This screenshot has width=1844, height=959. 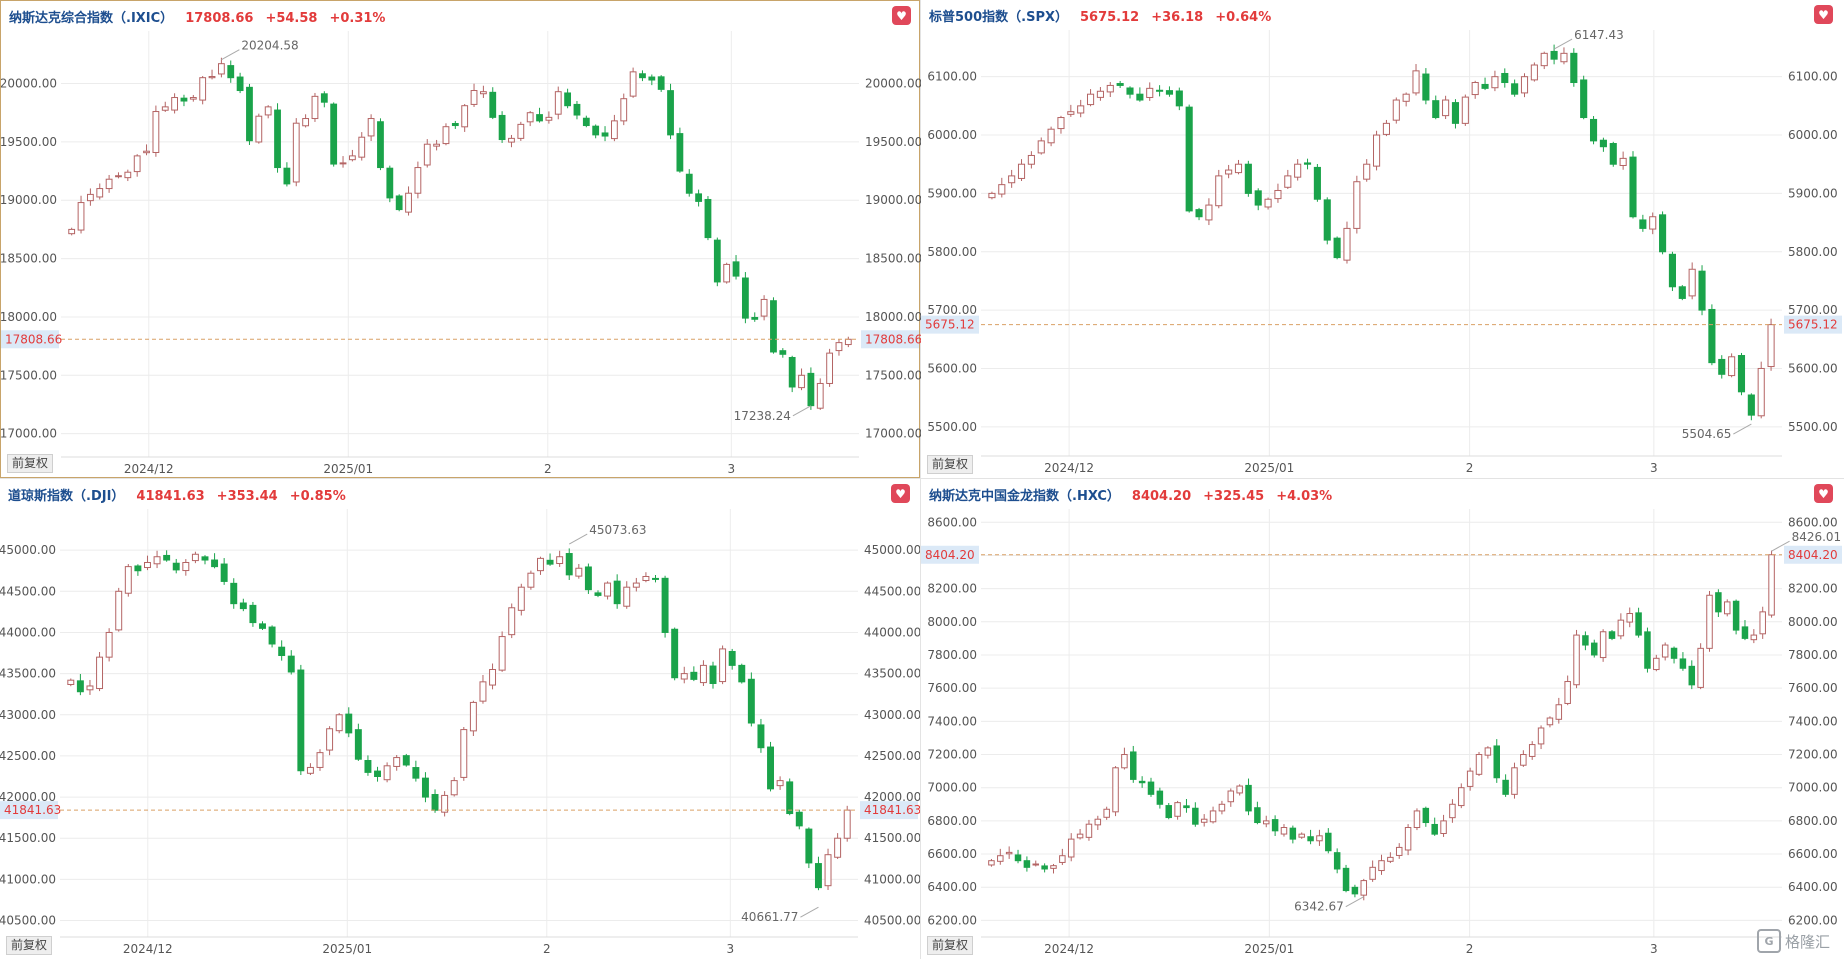 What do you see at coordinates (29, 142) in the screenshot?
I see `y-axis-tick-label: 19500.00` at bounding box center [29, 142].